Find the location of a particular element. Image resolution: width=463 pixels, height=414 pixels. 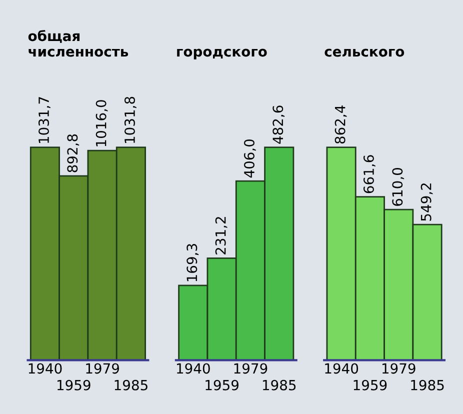

data-label: 661,6 is located at coordinates (369, 174).